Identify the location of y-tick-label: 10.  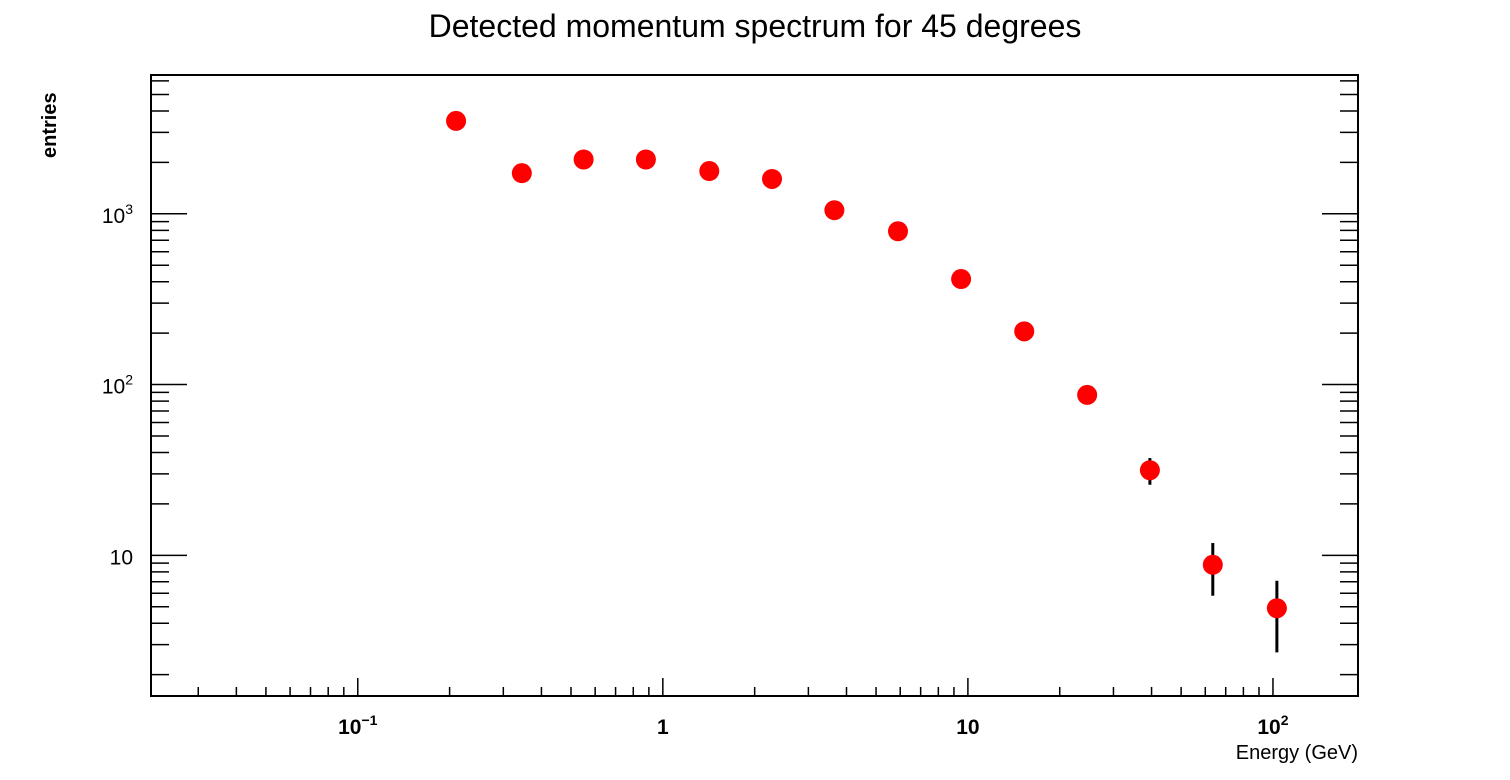
(121, 557).